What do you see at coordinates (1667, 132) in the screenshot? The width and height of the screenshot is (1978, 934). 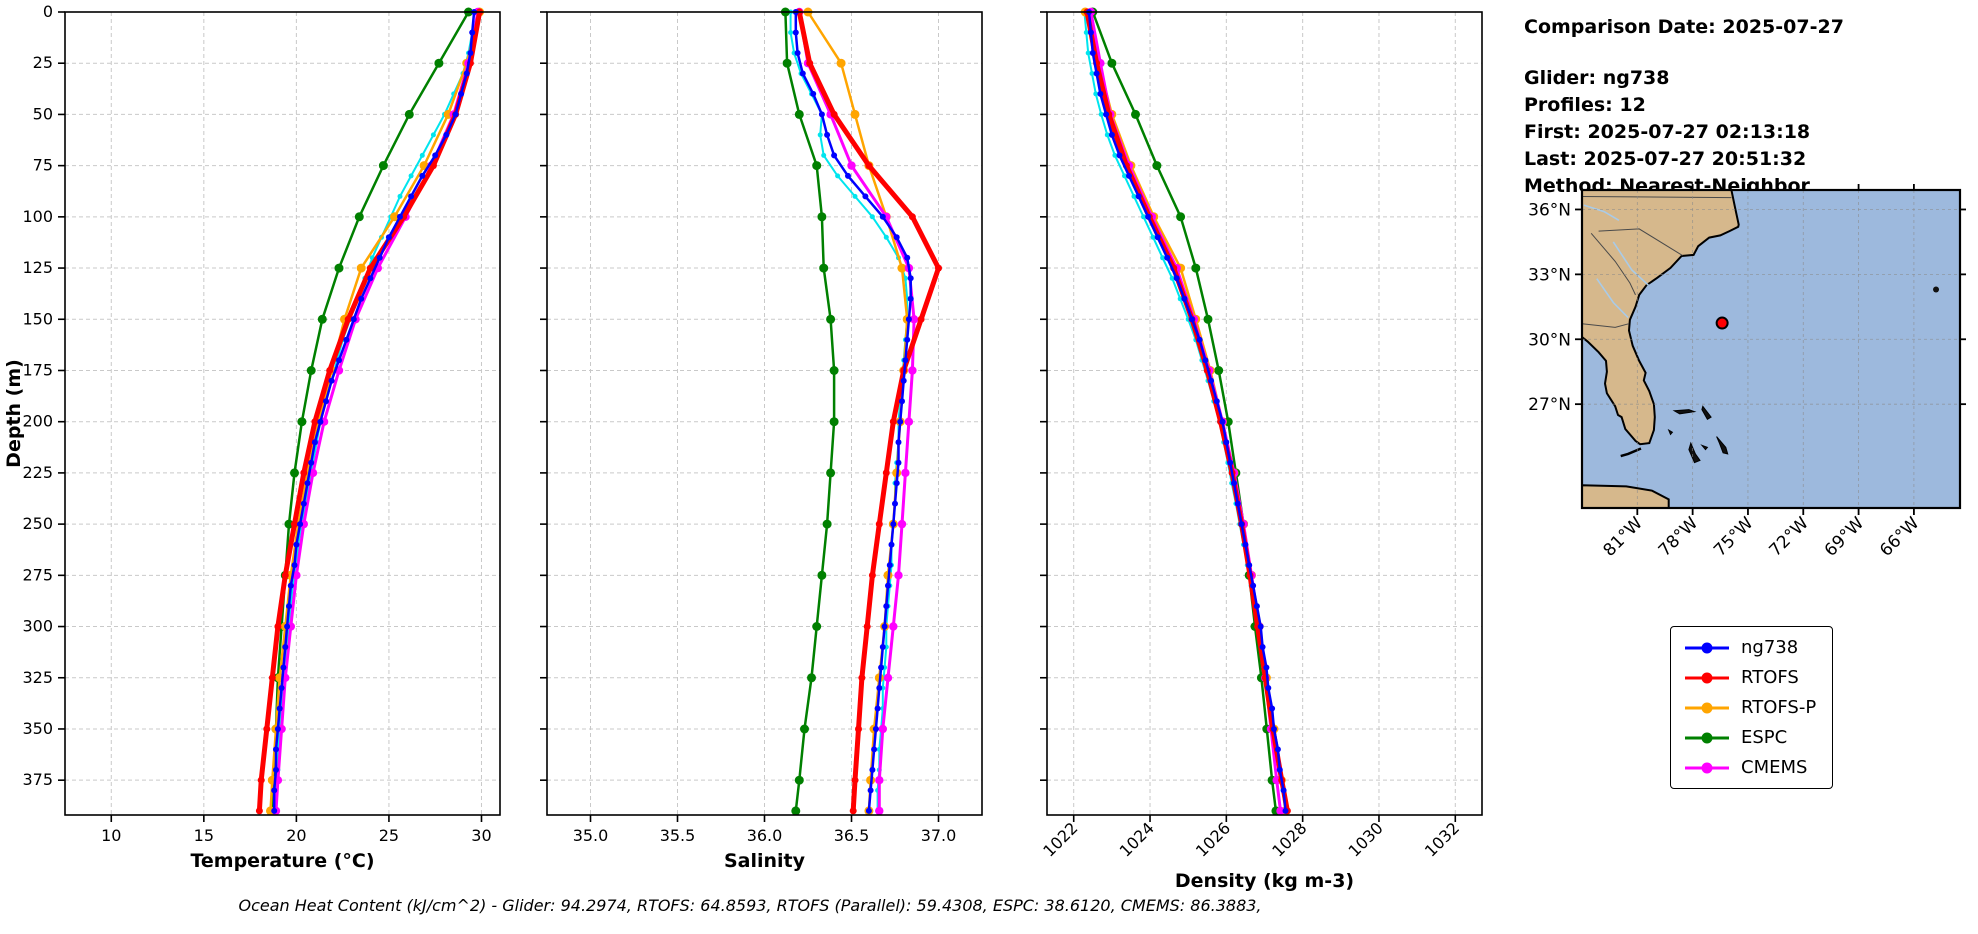 I see `first-profile-time: First: 2025-07-27 02:13:18` at bounding box center [1667, 132].